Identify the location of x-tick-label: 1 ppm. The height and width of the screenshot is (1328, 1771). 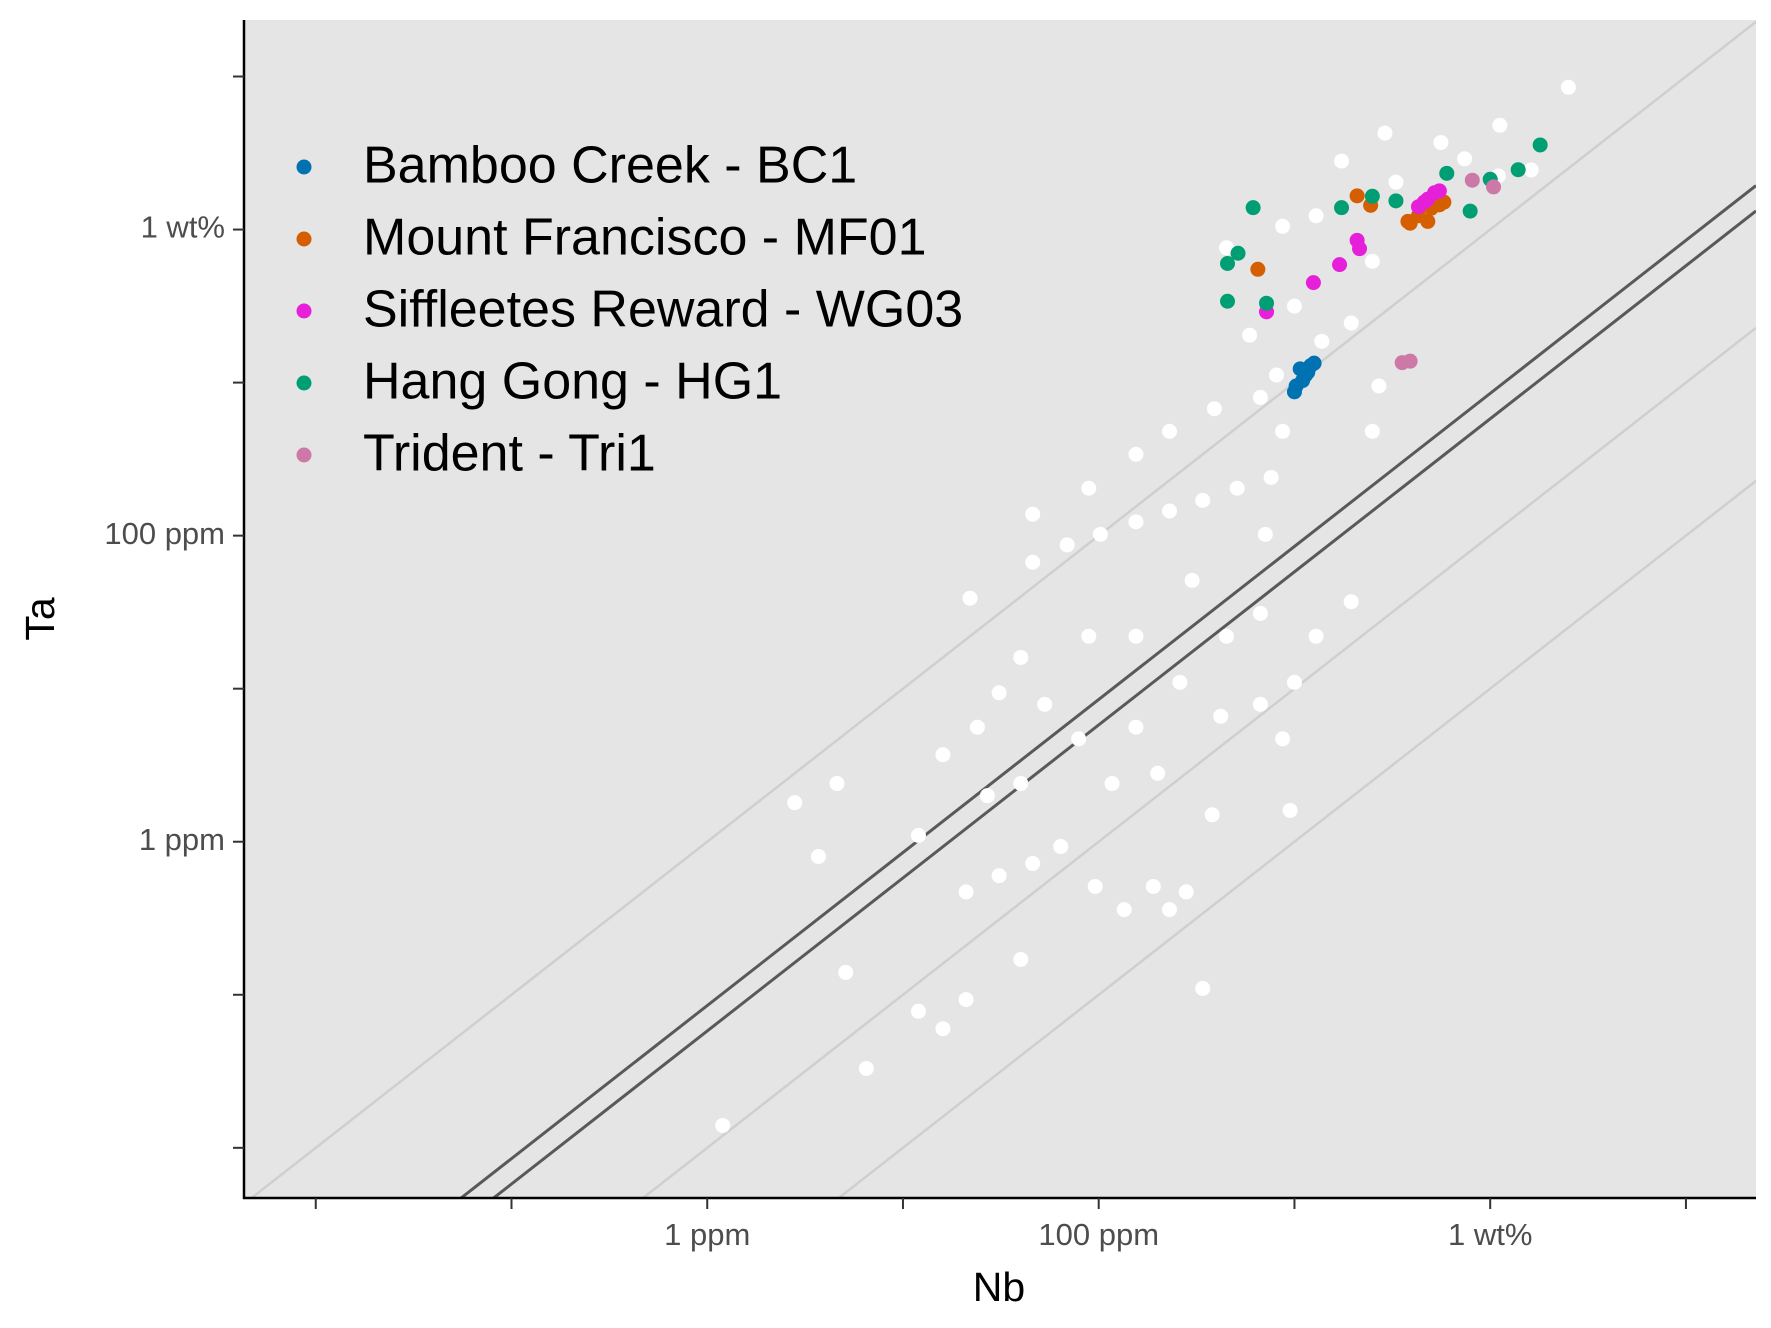
(707, 1234).